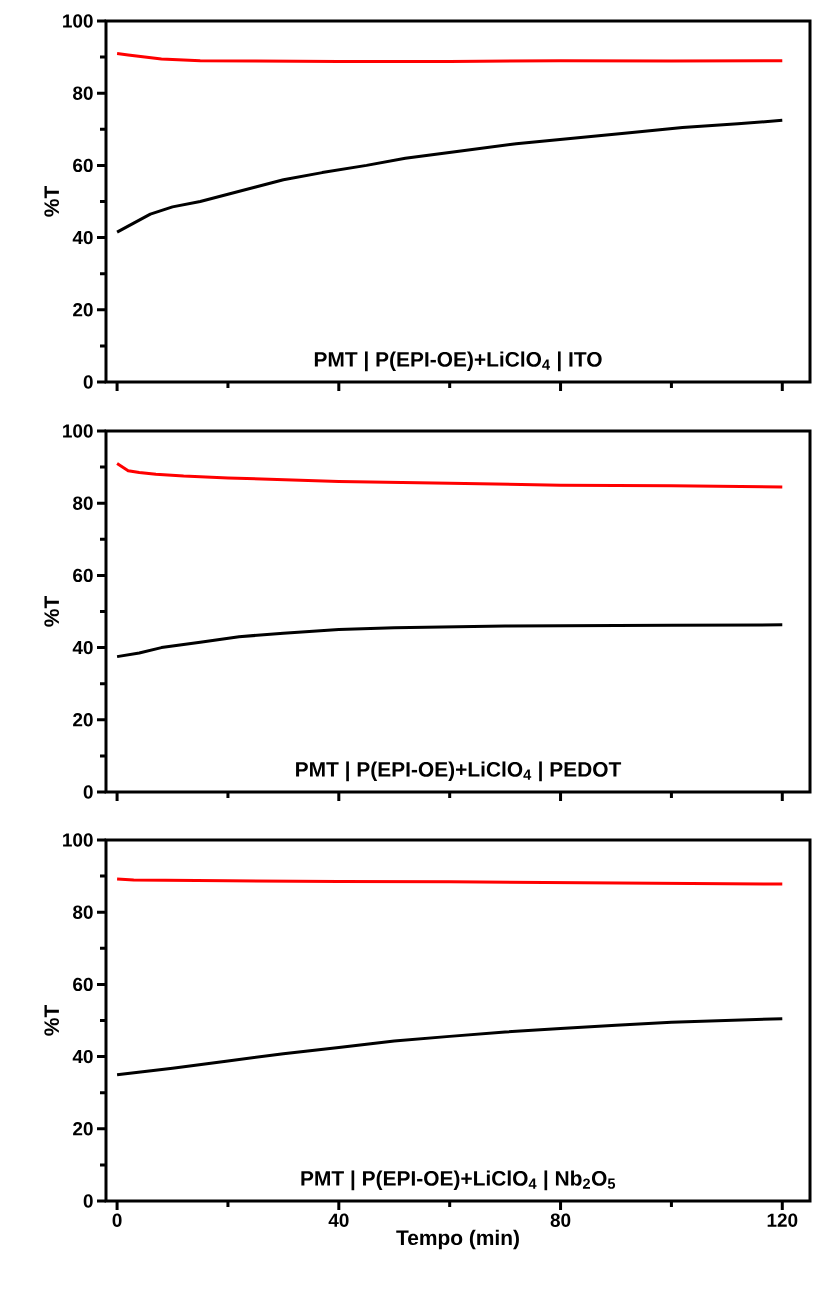  What do you see at coordinates (560, 1220) in the screenshot?
I see `x-tick-label: 80` at bounding box center [560, 1220].